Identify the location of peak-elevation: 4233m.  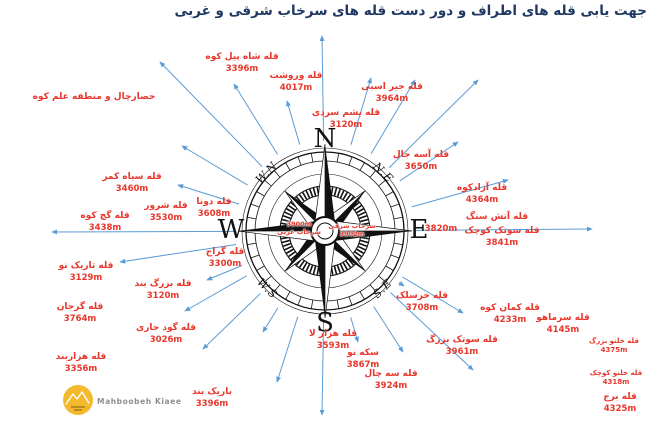
(510, 319).